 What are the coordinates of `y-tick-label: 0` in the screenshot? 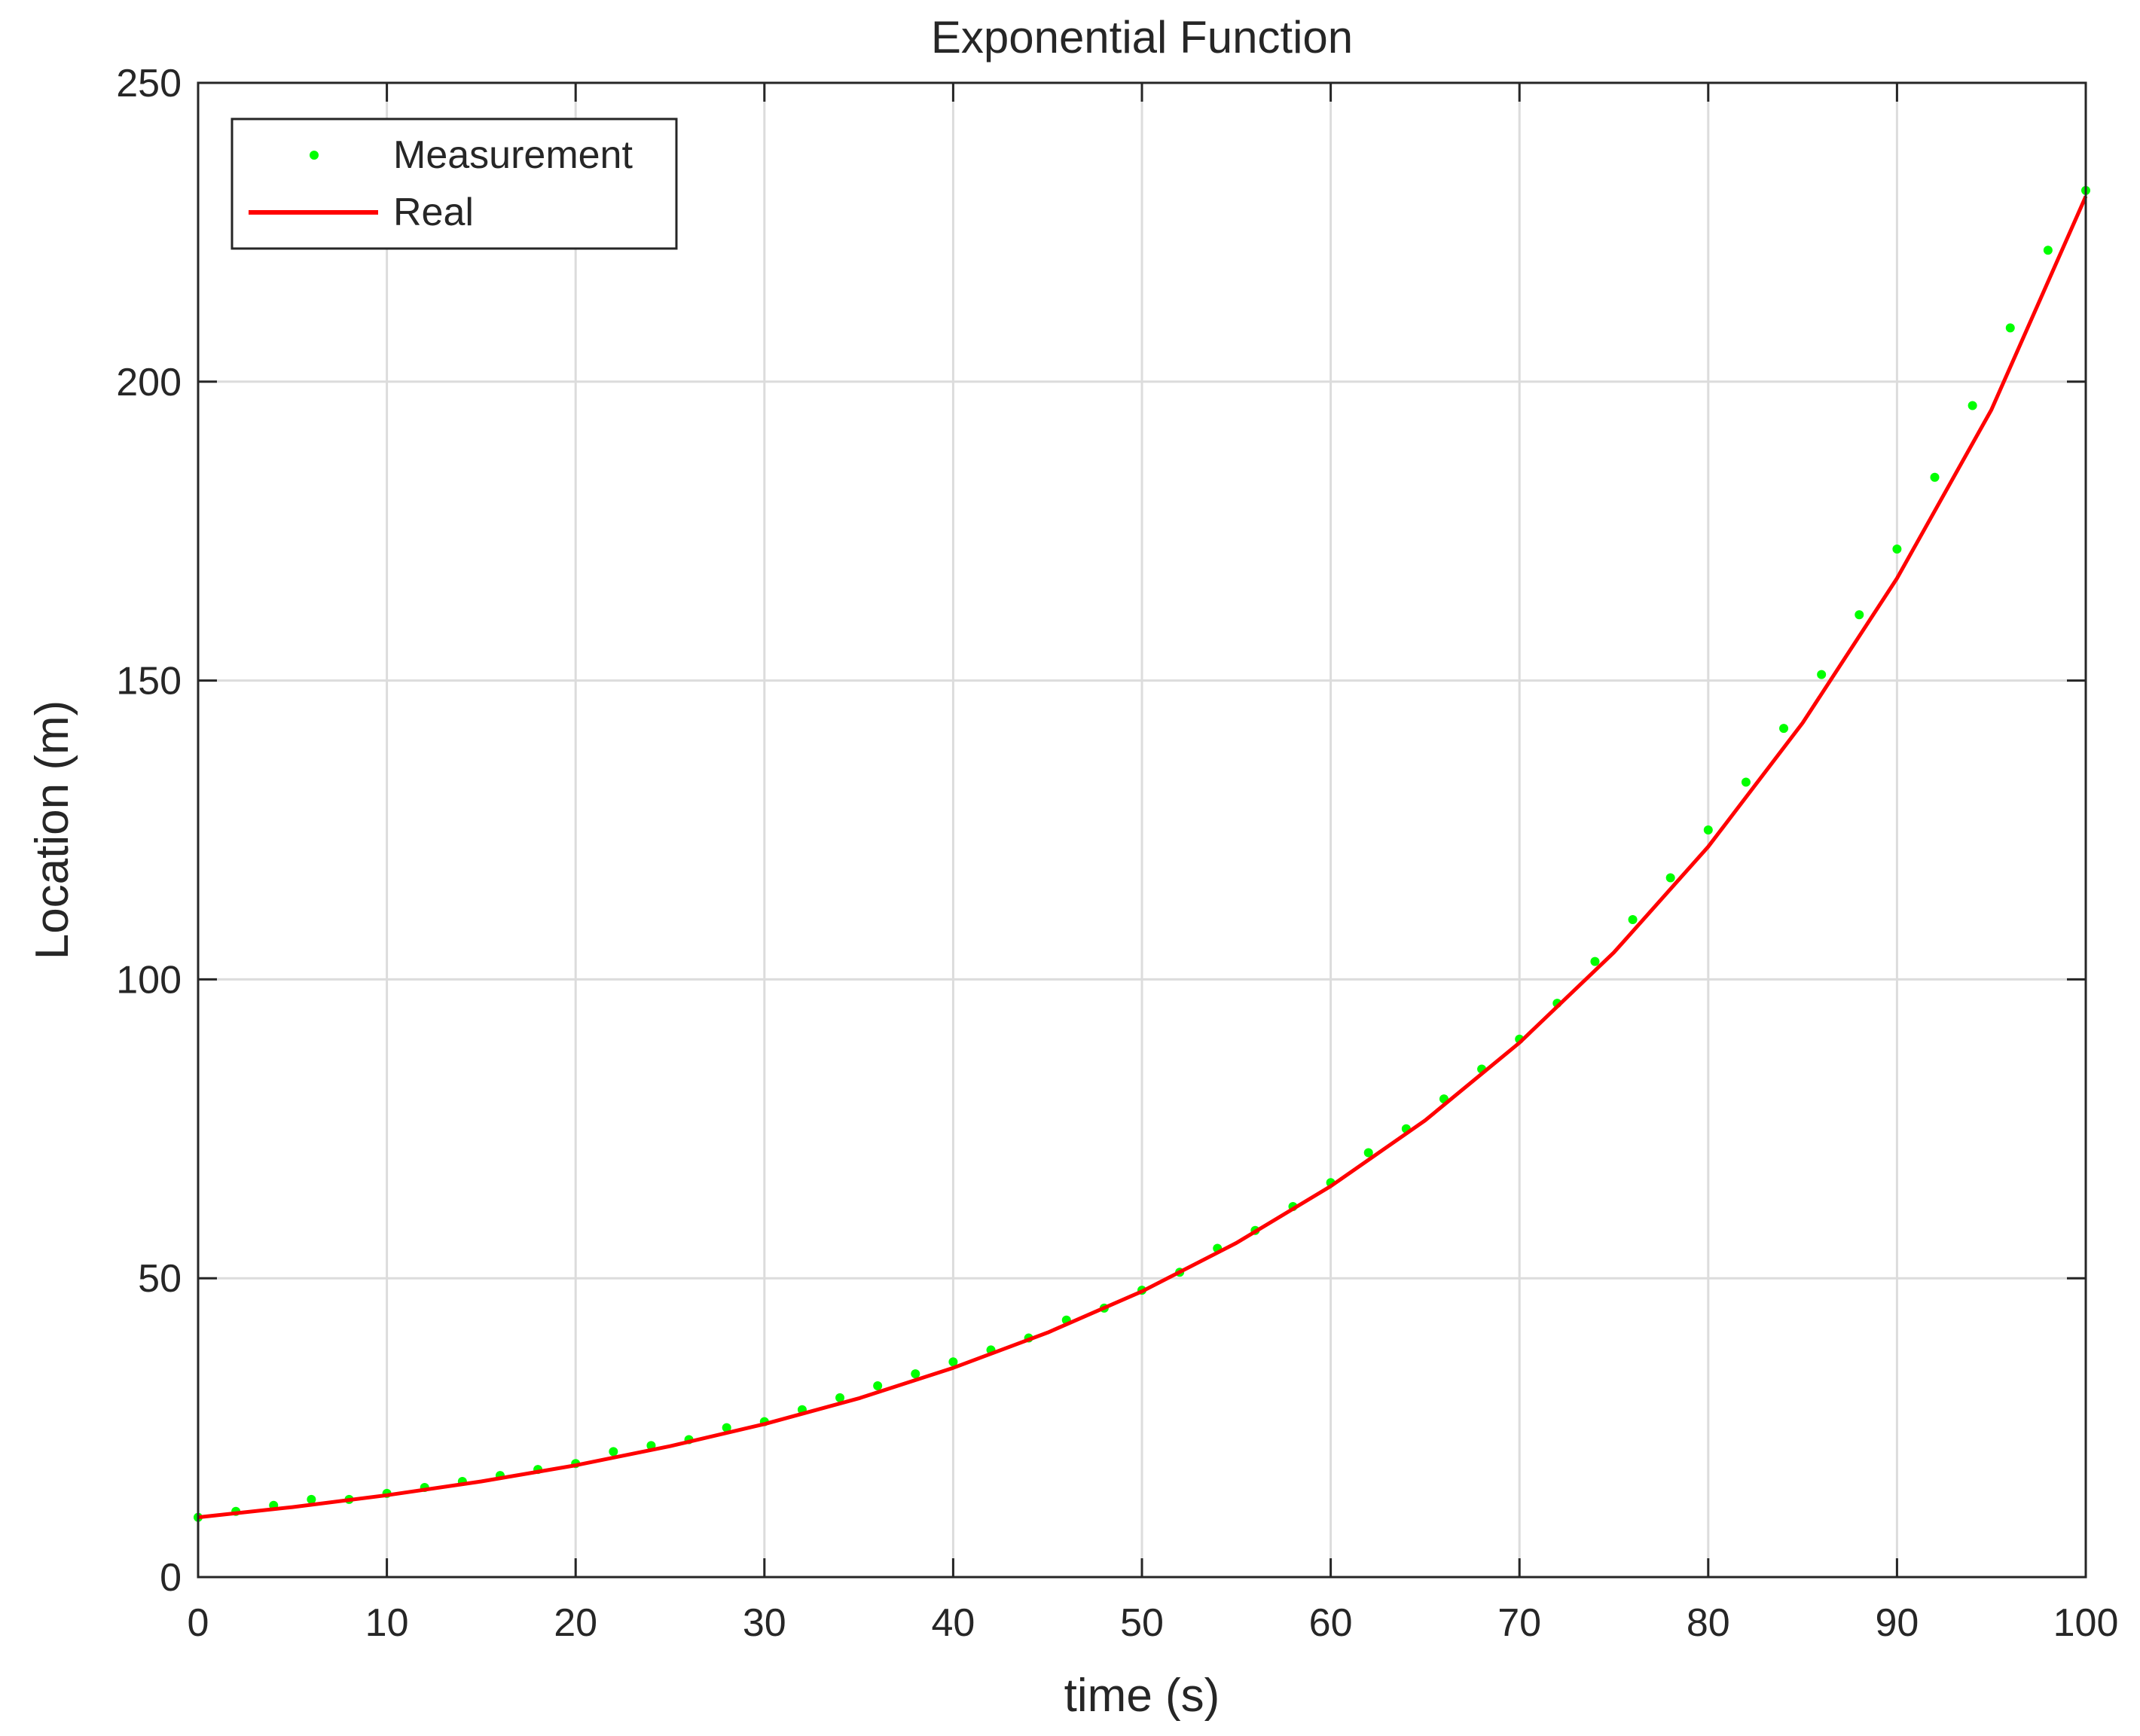 It's located at (171, 1578).